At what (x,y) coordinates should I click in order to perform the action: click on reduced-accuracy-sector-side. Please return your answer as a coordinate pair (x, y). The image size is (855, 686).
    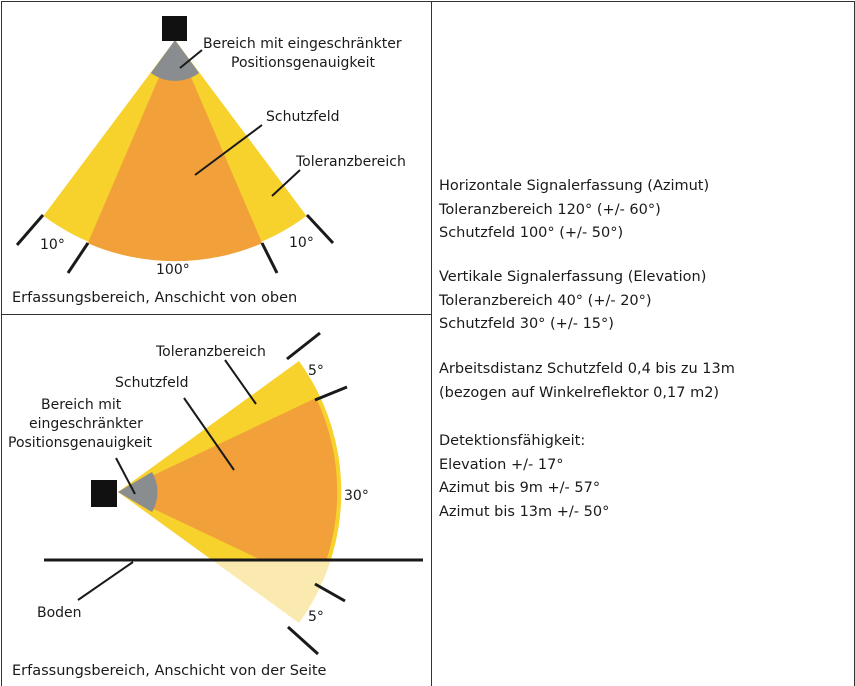
    Looking at the image, I should click on (138, 492).